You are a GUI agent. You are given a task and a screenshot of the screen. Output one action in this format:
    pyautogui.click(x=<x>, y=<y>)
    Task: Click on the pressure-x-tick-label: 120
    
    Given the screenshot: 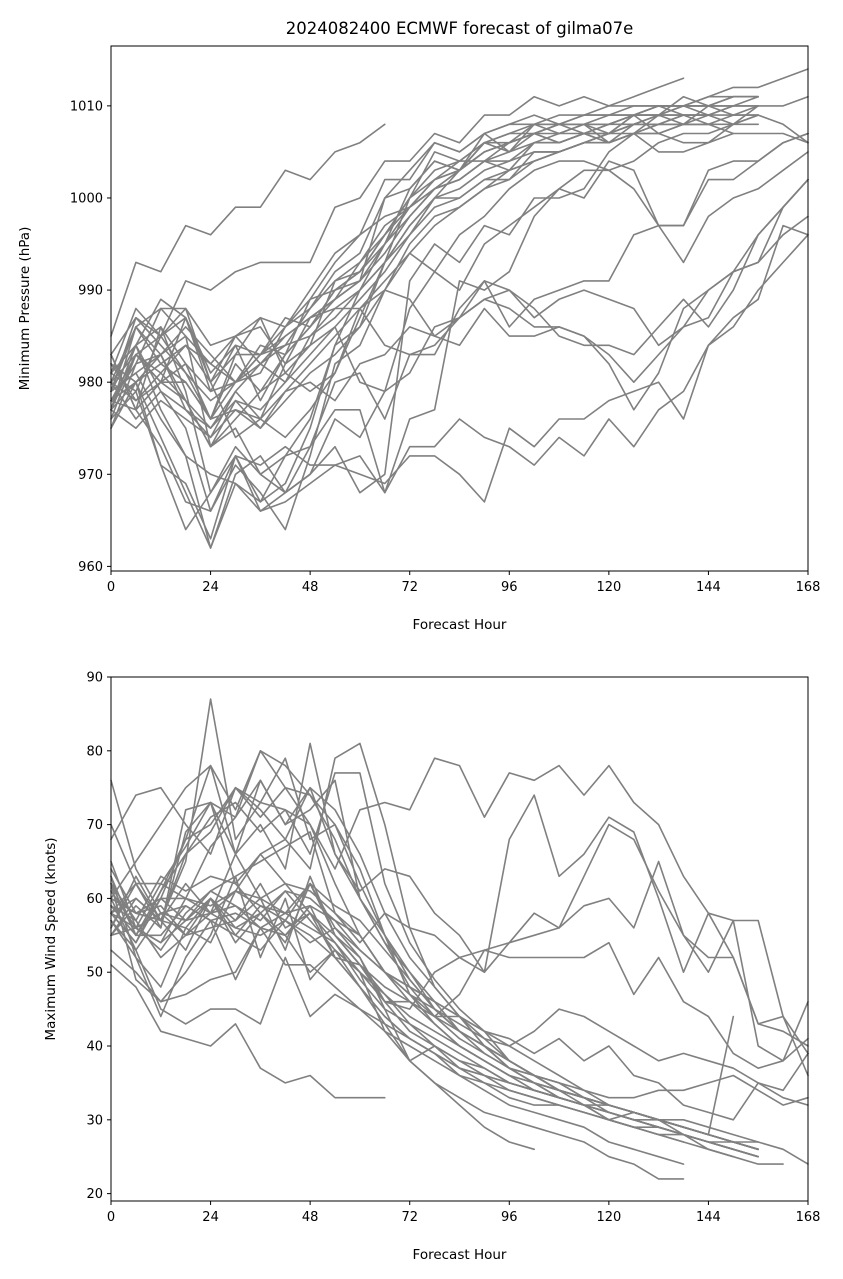 What is the action you would take?
    pyautogui.click(x=608, y=587)
    